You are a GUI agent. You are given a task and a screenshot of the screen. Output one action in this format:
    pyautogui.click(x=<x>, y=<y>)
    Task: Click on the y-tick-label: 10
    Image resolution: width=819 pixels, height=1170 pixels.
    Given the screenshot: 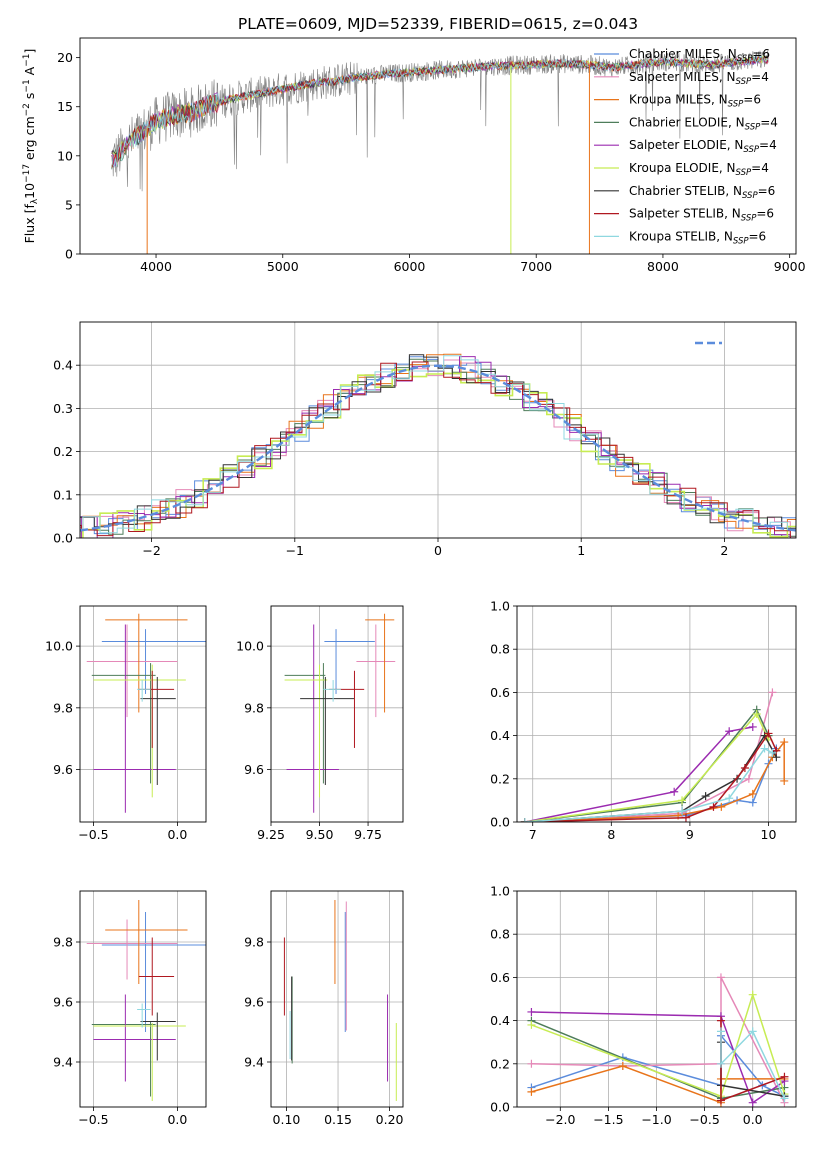 What is the action you would take?
    pyautogui.click(x=65, y=155)
    